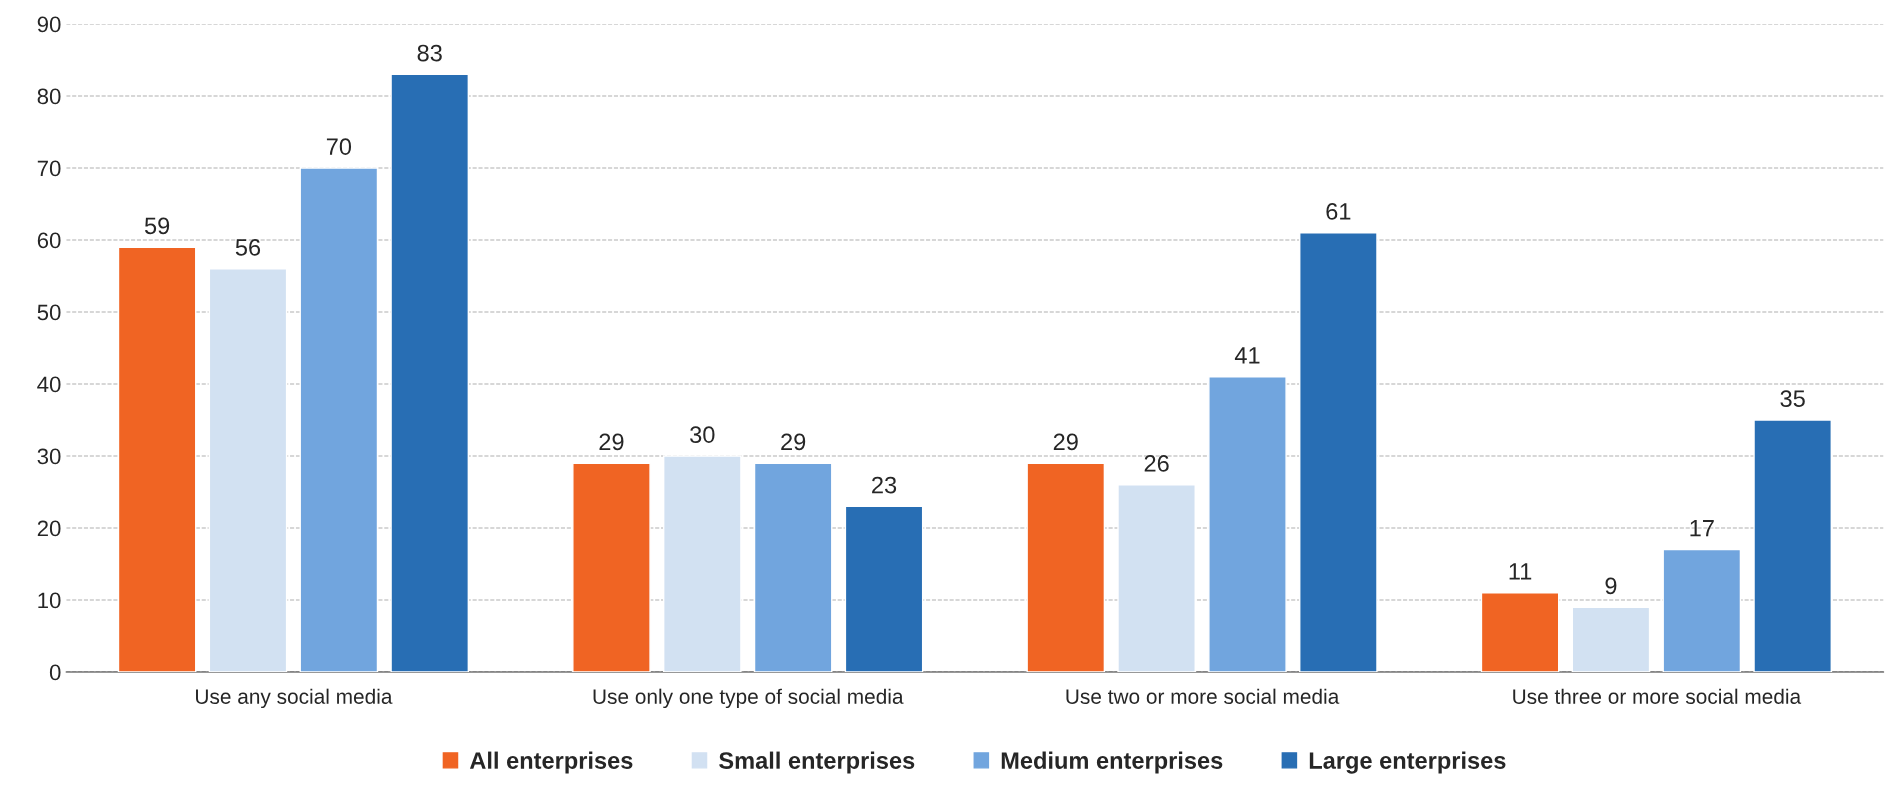 The image size is (1893, 800). Describe the element at coordinates (884, 485) in the screenshot. I see `data-label: 23` at that location.